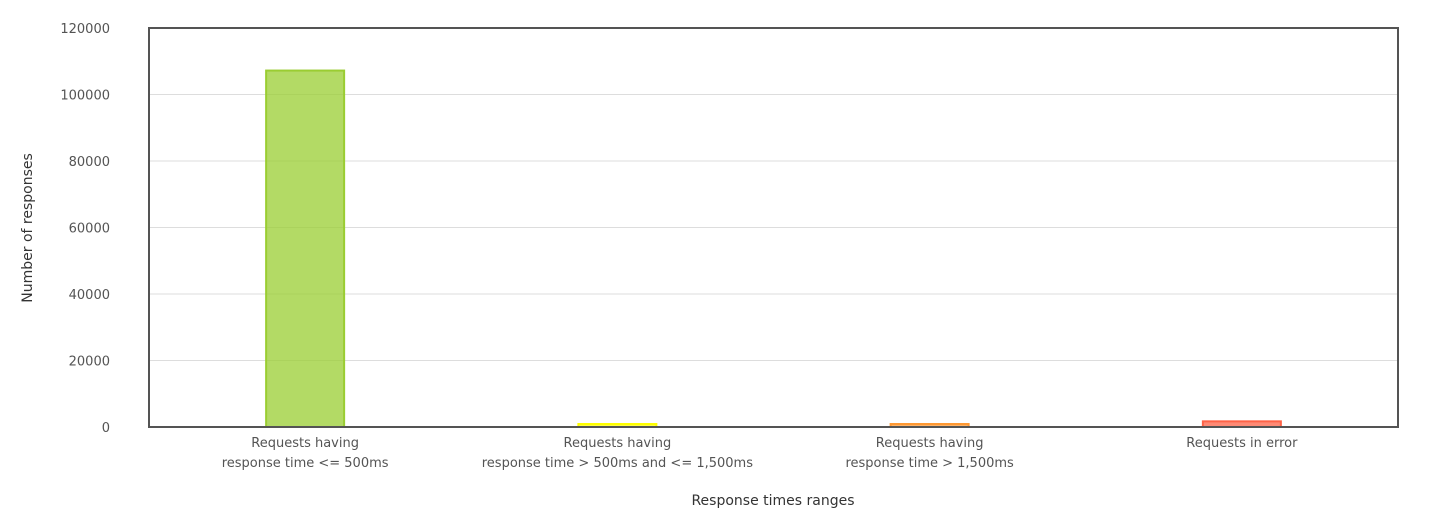 This screenshot has height=531, width=1446. Describe the element at coordinates (89, 229) in the screenshot. I see `y-tick-label: 60000` at that location.